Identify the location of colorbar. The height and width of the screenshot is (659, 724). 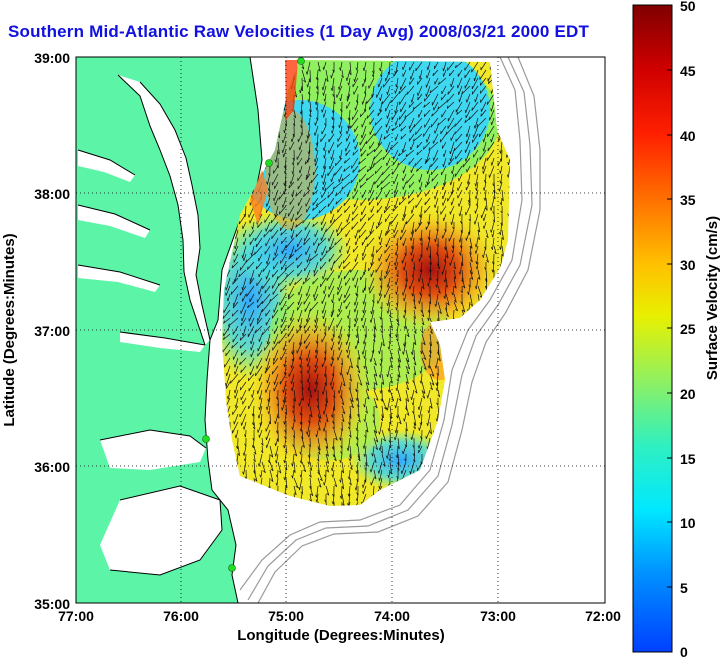
(652, 328).